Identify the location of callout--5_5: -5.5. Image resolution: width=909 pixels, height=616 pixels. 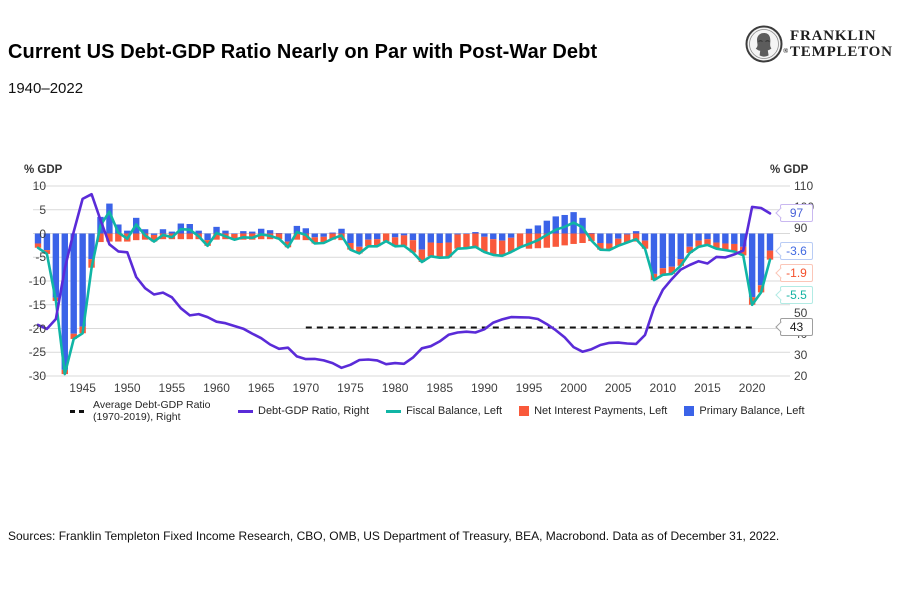
(793, 294).